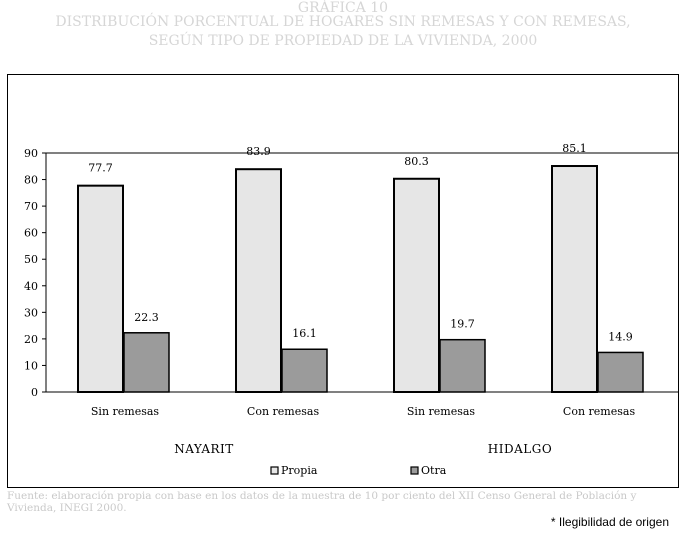  Describe the element at coordinates (520, 449) in the screenshot. I see `group-label-1: HIDALGO` at that location.